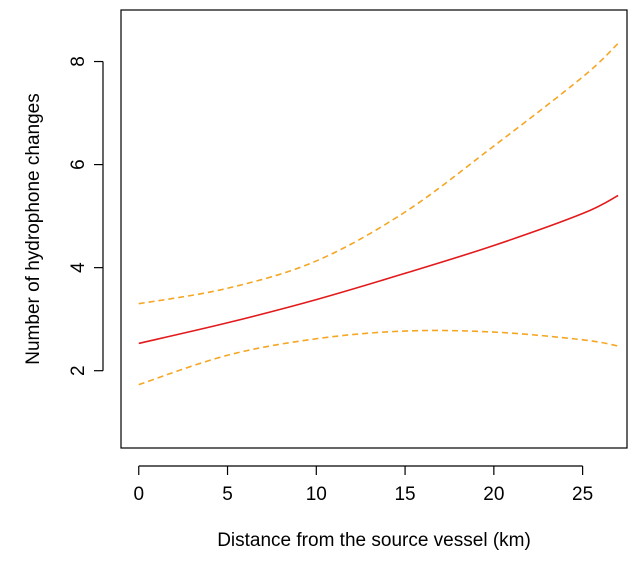 Image resolution: width=643 pixels, height=564 pixels. What do you see at coordinates (582, 494) in the screenshot?
I see `x-tick-label: 25` at bounding box center [582, 494].